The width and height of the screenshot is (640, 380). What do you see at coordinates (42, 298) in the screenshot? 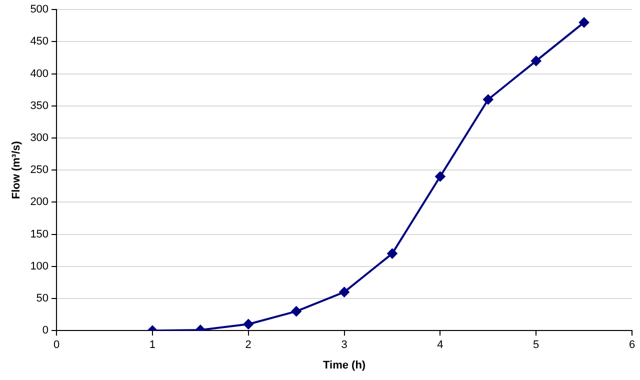
I see `y-tick-label: 50` at bounding box center [42, 298].